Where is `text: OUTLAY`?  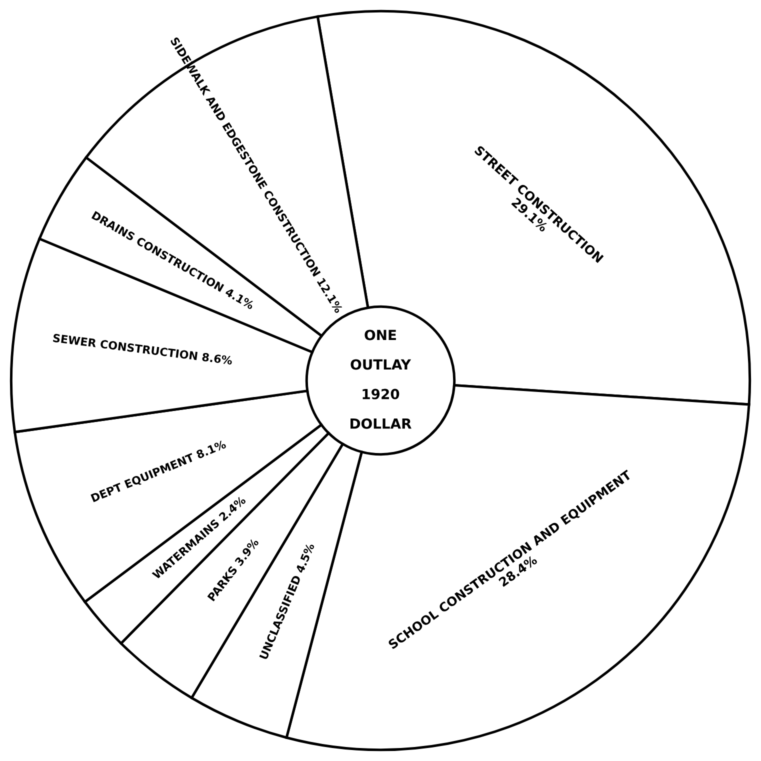
text: OUTLAY is located at coordinates (381, 364).